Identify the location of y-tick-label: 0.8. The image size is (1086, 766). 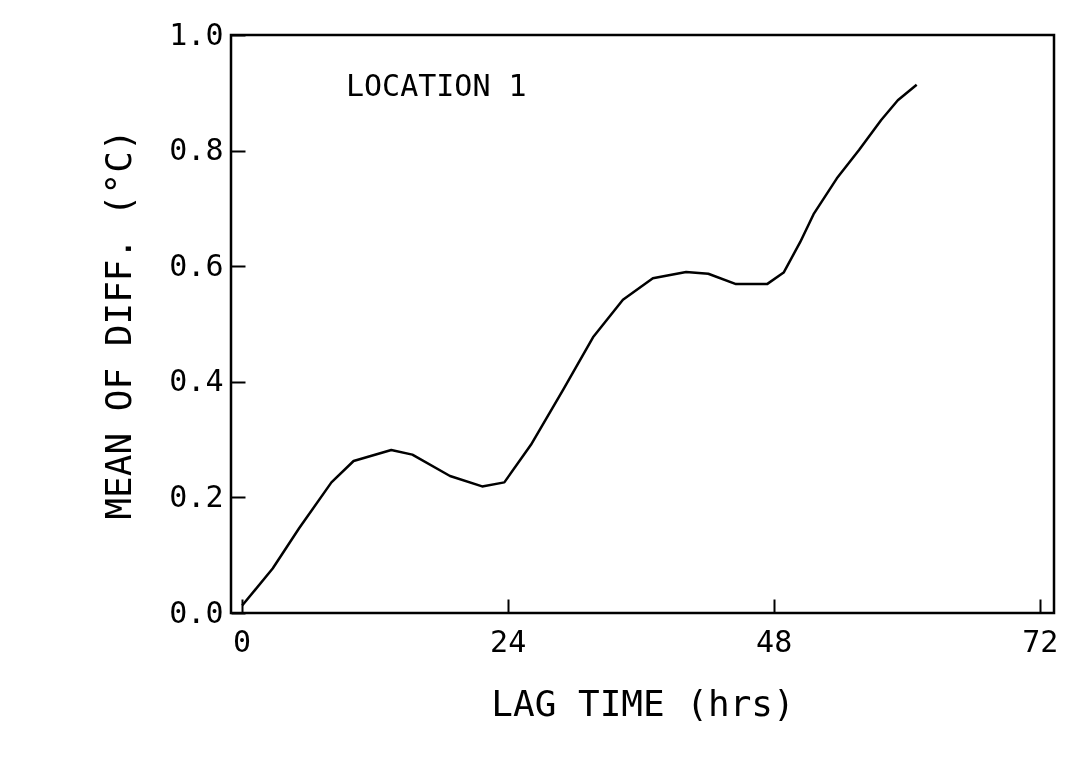
(196, 150).